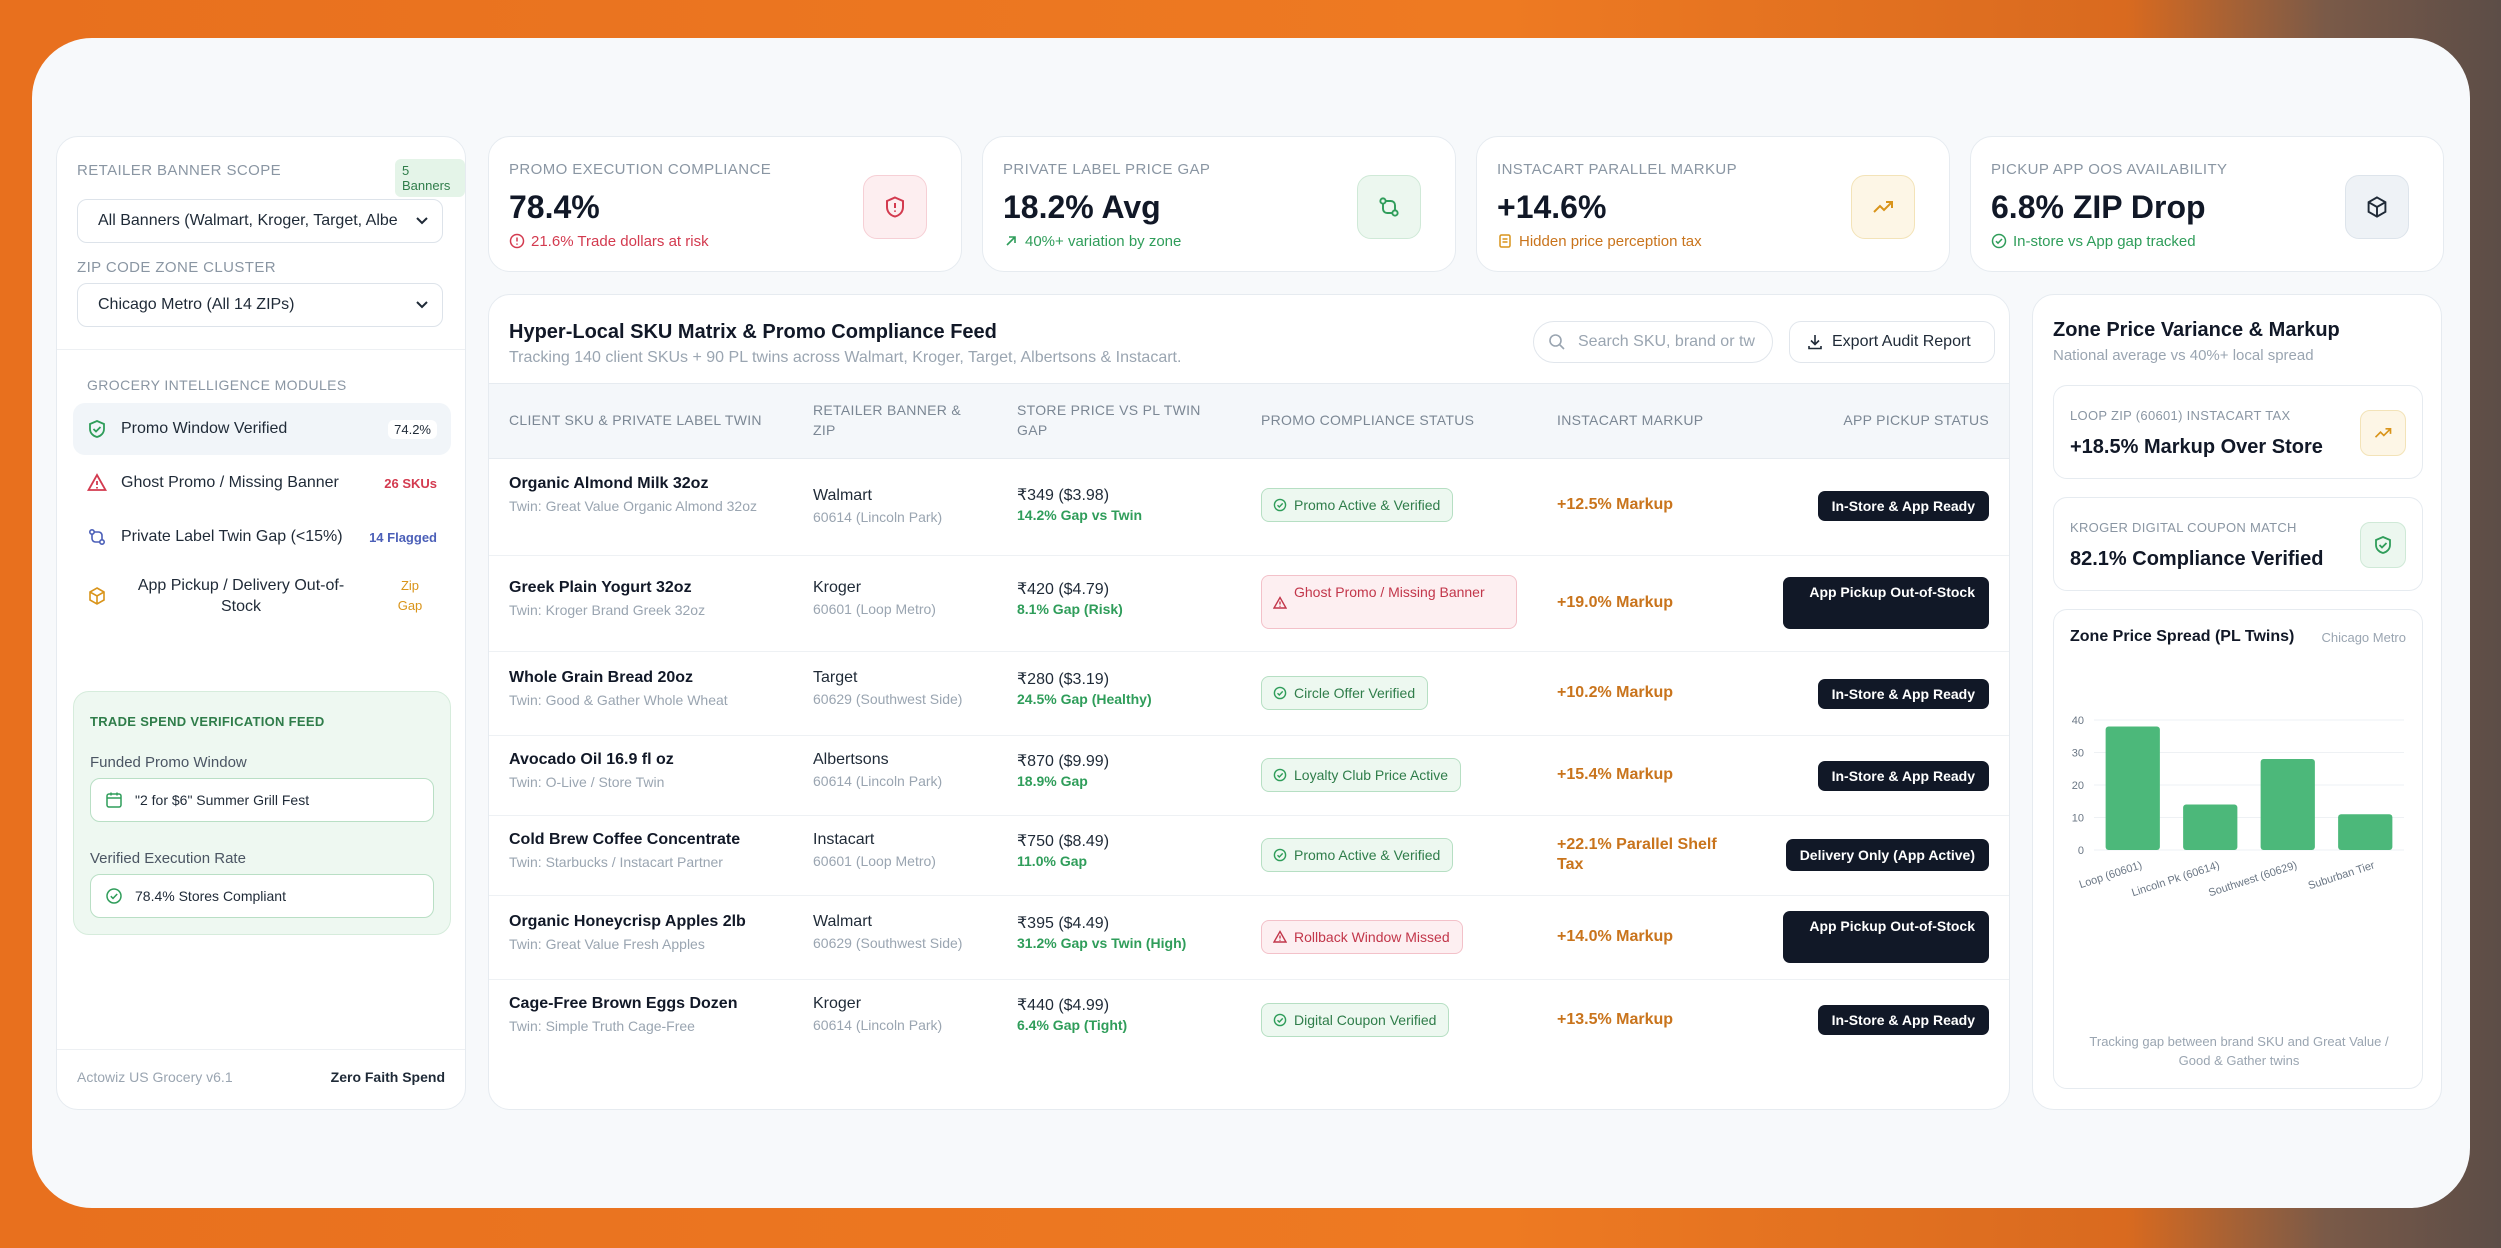  What do you see at coordinates (2175, 879) in the screenshot?
I see `x-tick-label: Lincoln Pk (60614)` at bounding box center [2175, 879].